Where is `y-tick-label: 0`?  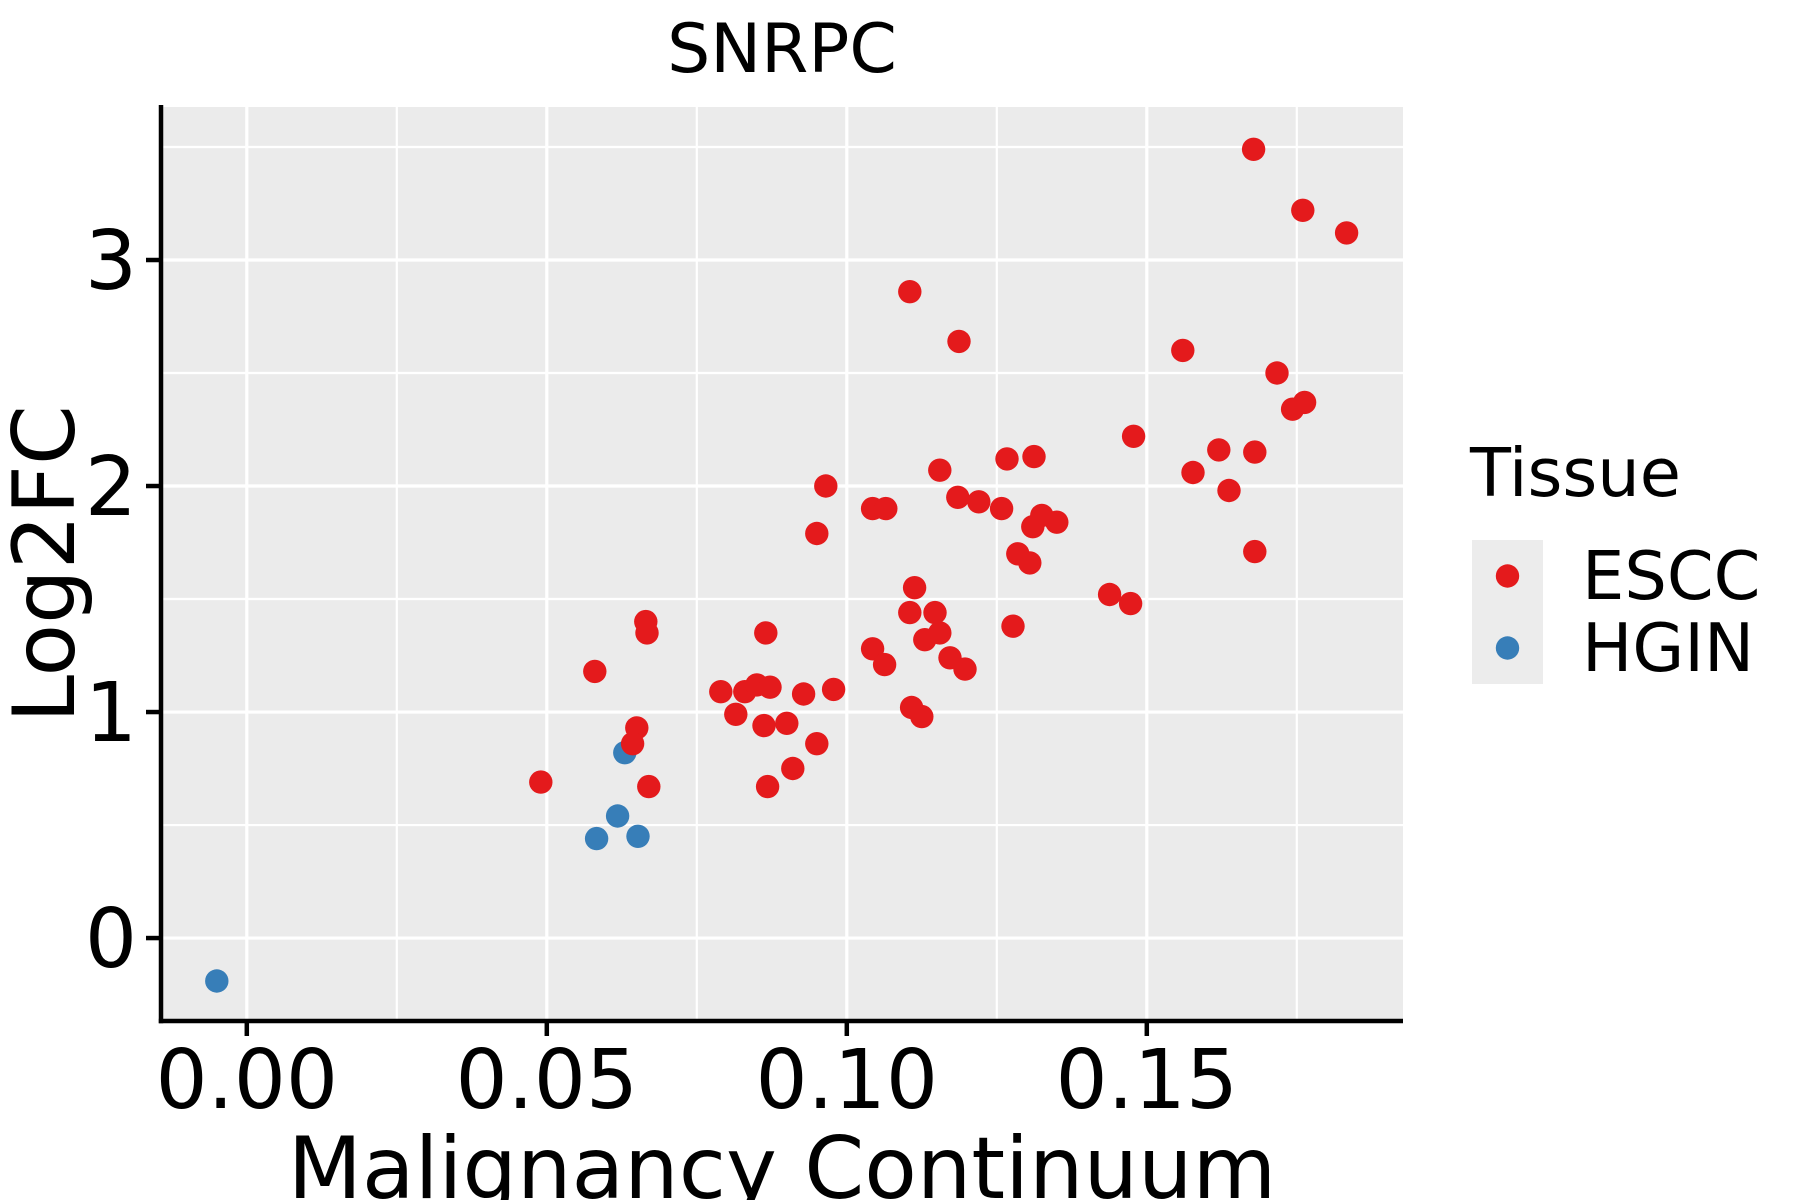 y-tick-label: 0 is located at coordinates (111, 939).